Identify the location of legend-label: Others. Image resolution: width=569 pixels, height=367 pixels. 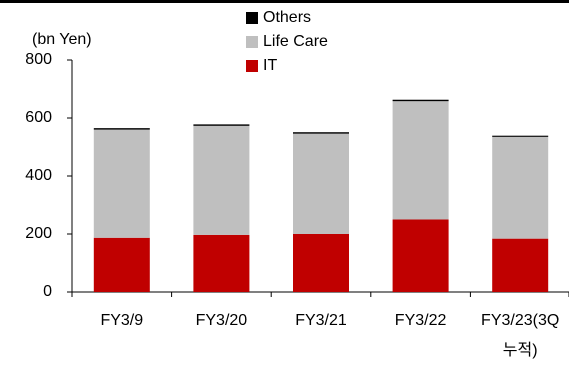
(287, 17).